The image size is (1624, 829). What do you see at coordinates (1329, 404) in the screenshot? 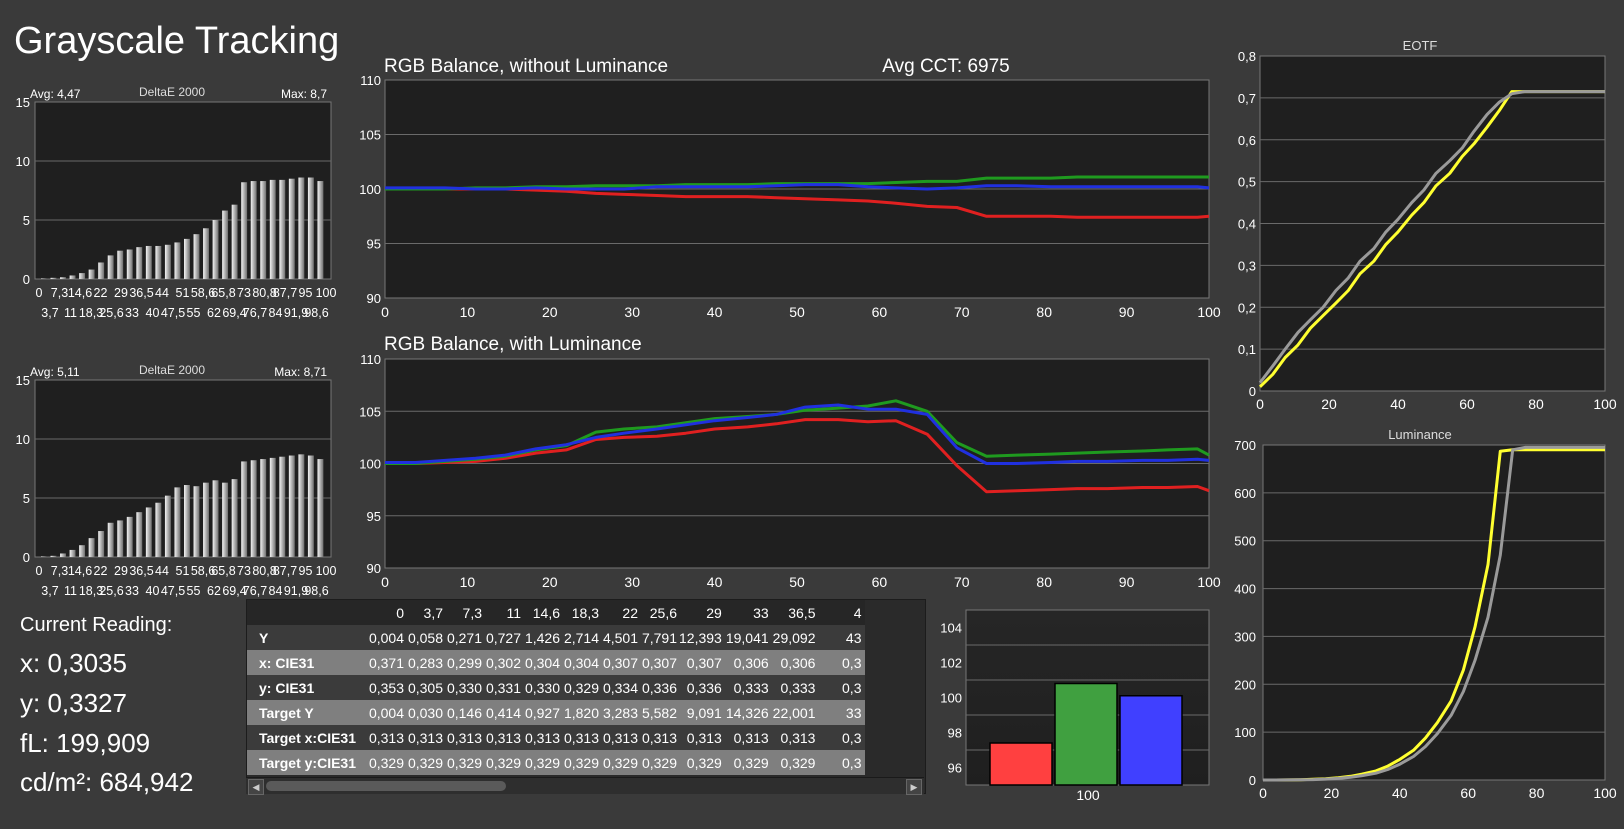
I see `eotf-xtick: 20` at bounding box center [1329, 404].